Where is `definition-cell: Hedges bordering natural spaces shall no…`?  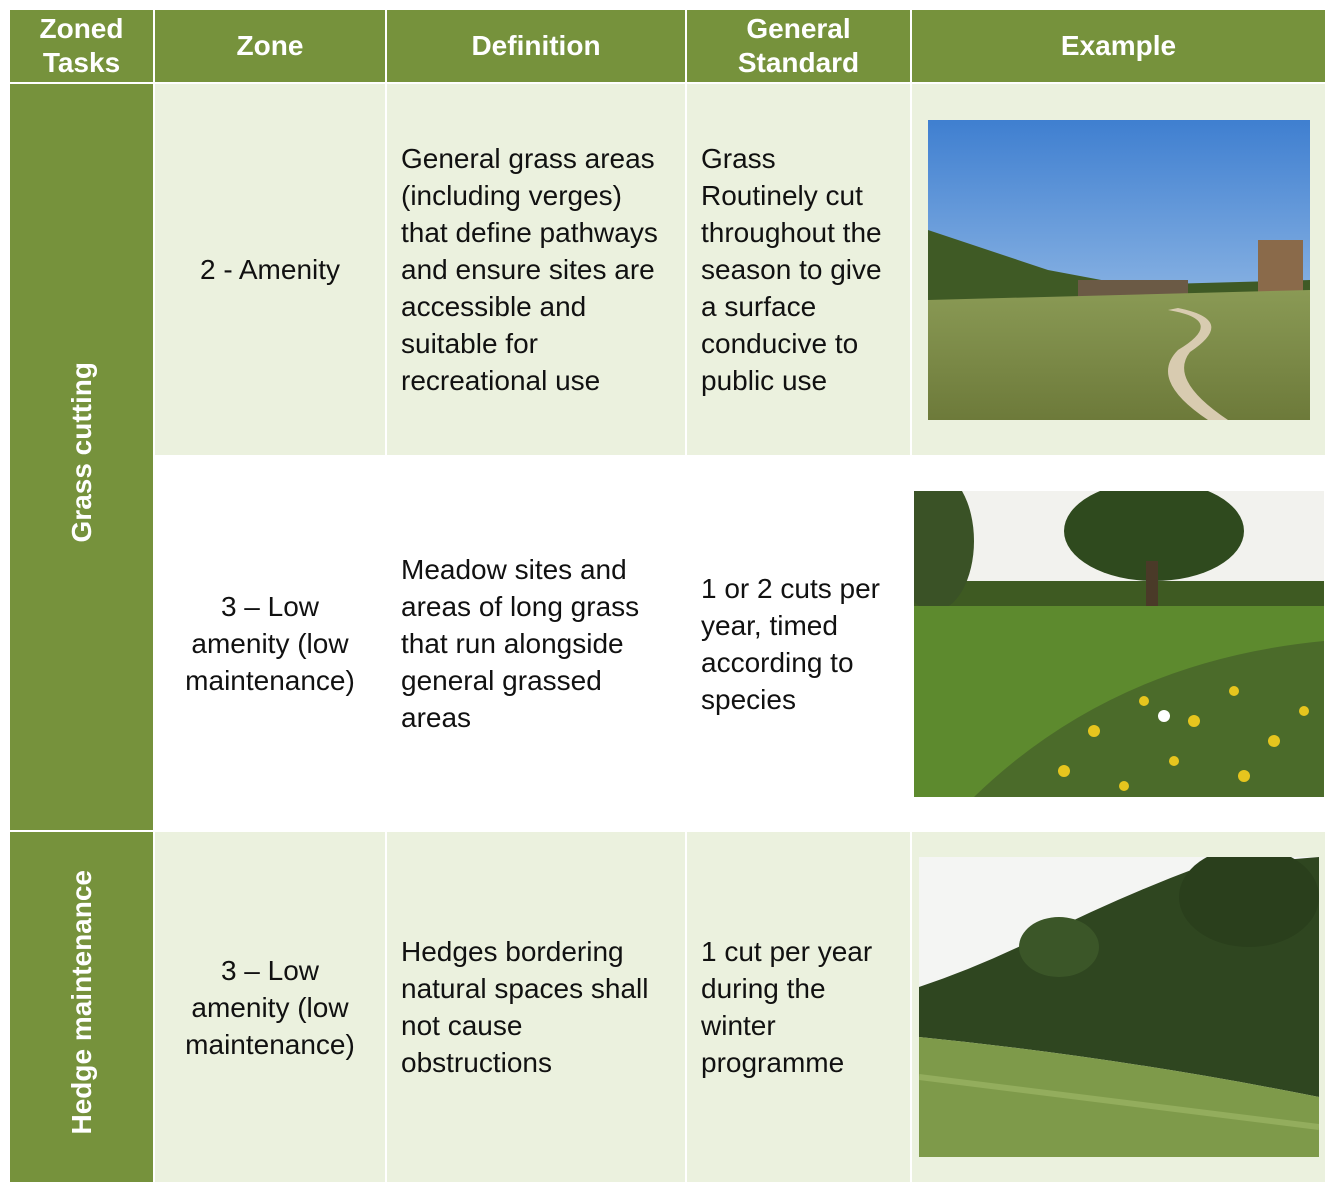 definition-cell: Hedges bordering natural spaces shall no… is located at coordinates (536, 1007).